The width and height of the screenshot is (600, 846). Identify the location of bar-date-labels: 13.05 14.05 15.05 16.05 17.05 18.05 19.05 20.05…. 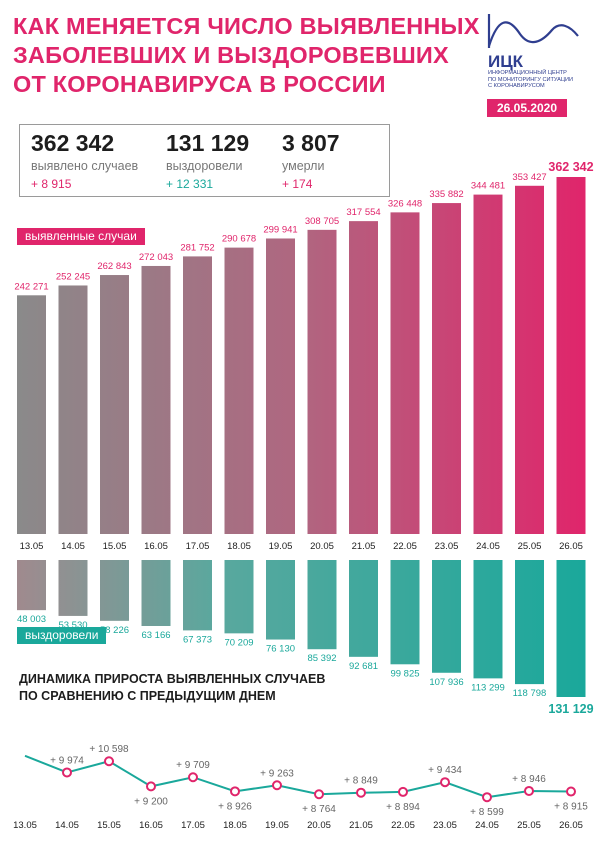
(301, 546).